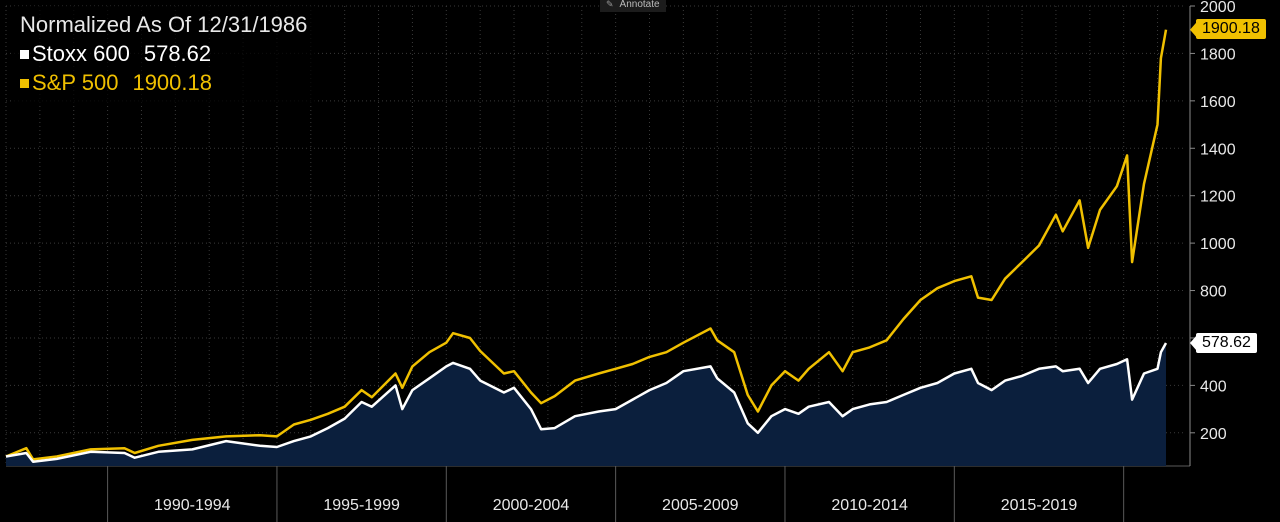 The height and width of the screenshot is (522, 1280). What do you see at coordinates (75, 82) in the screenshot?
I see `legend-label-sp500: S&P 500` at bounding box center [75, 82].